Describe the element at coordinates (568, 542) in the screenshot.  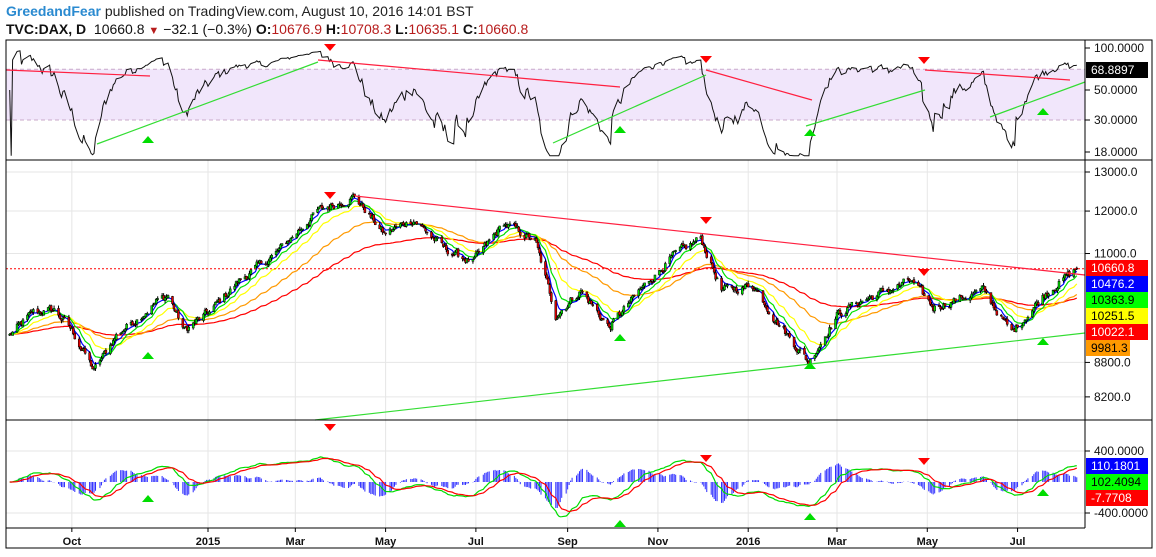
I see `x-tick-label: Sep` at that location.